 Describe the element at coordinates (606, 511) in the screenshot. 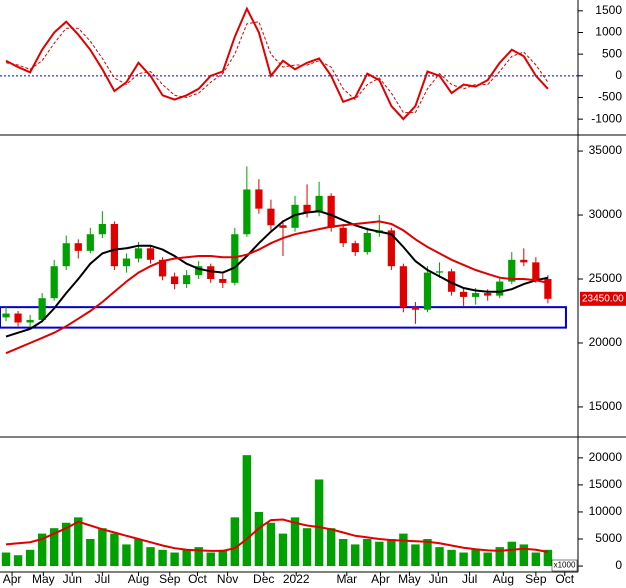

I see `y-tick-label: 10000` at that location.